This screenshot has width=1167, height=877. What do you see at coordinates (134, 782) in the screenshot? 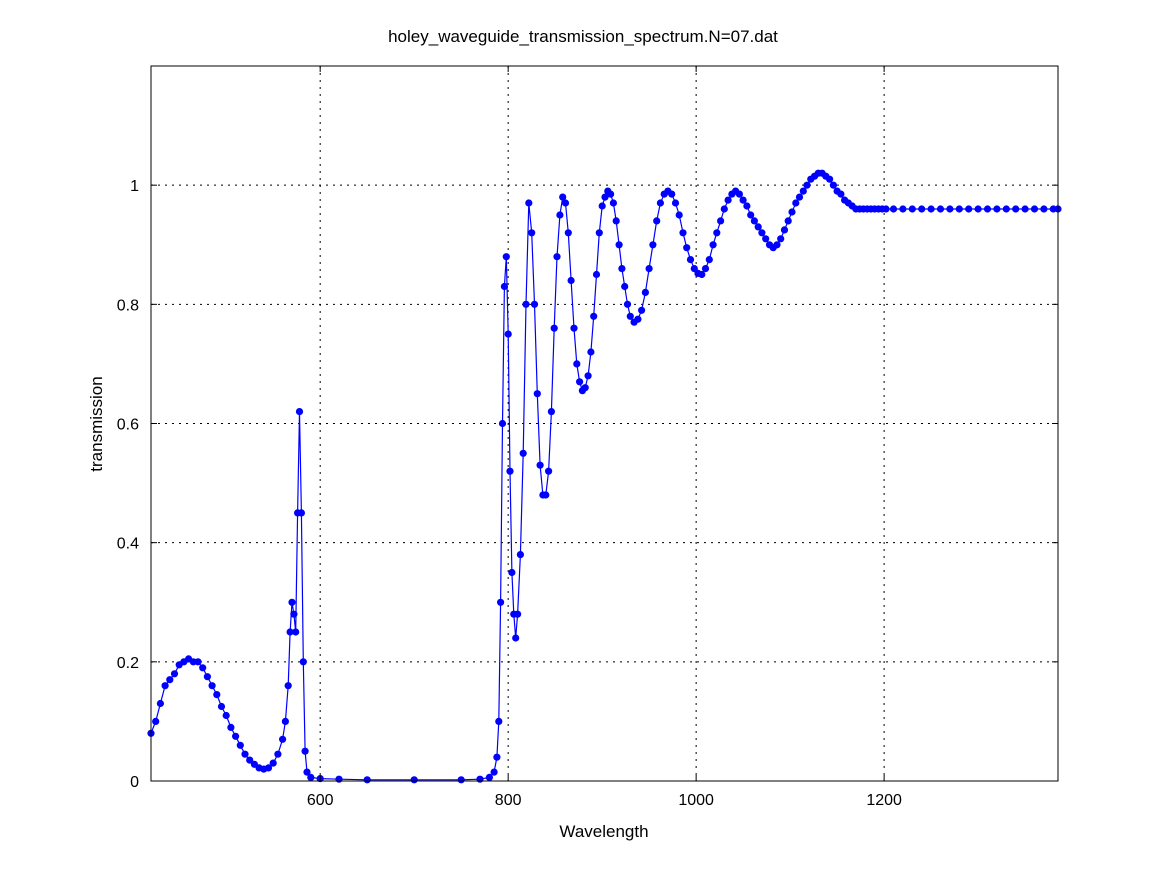
I see `y-tick-label: 0` at bounding box center [134, 782].